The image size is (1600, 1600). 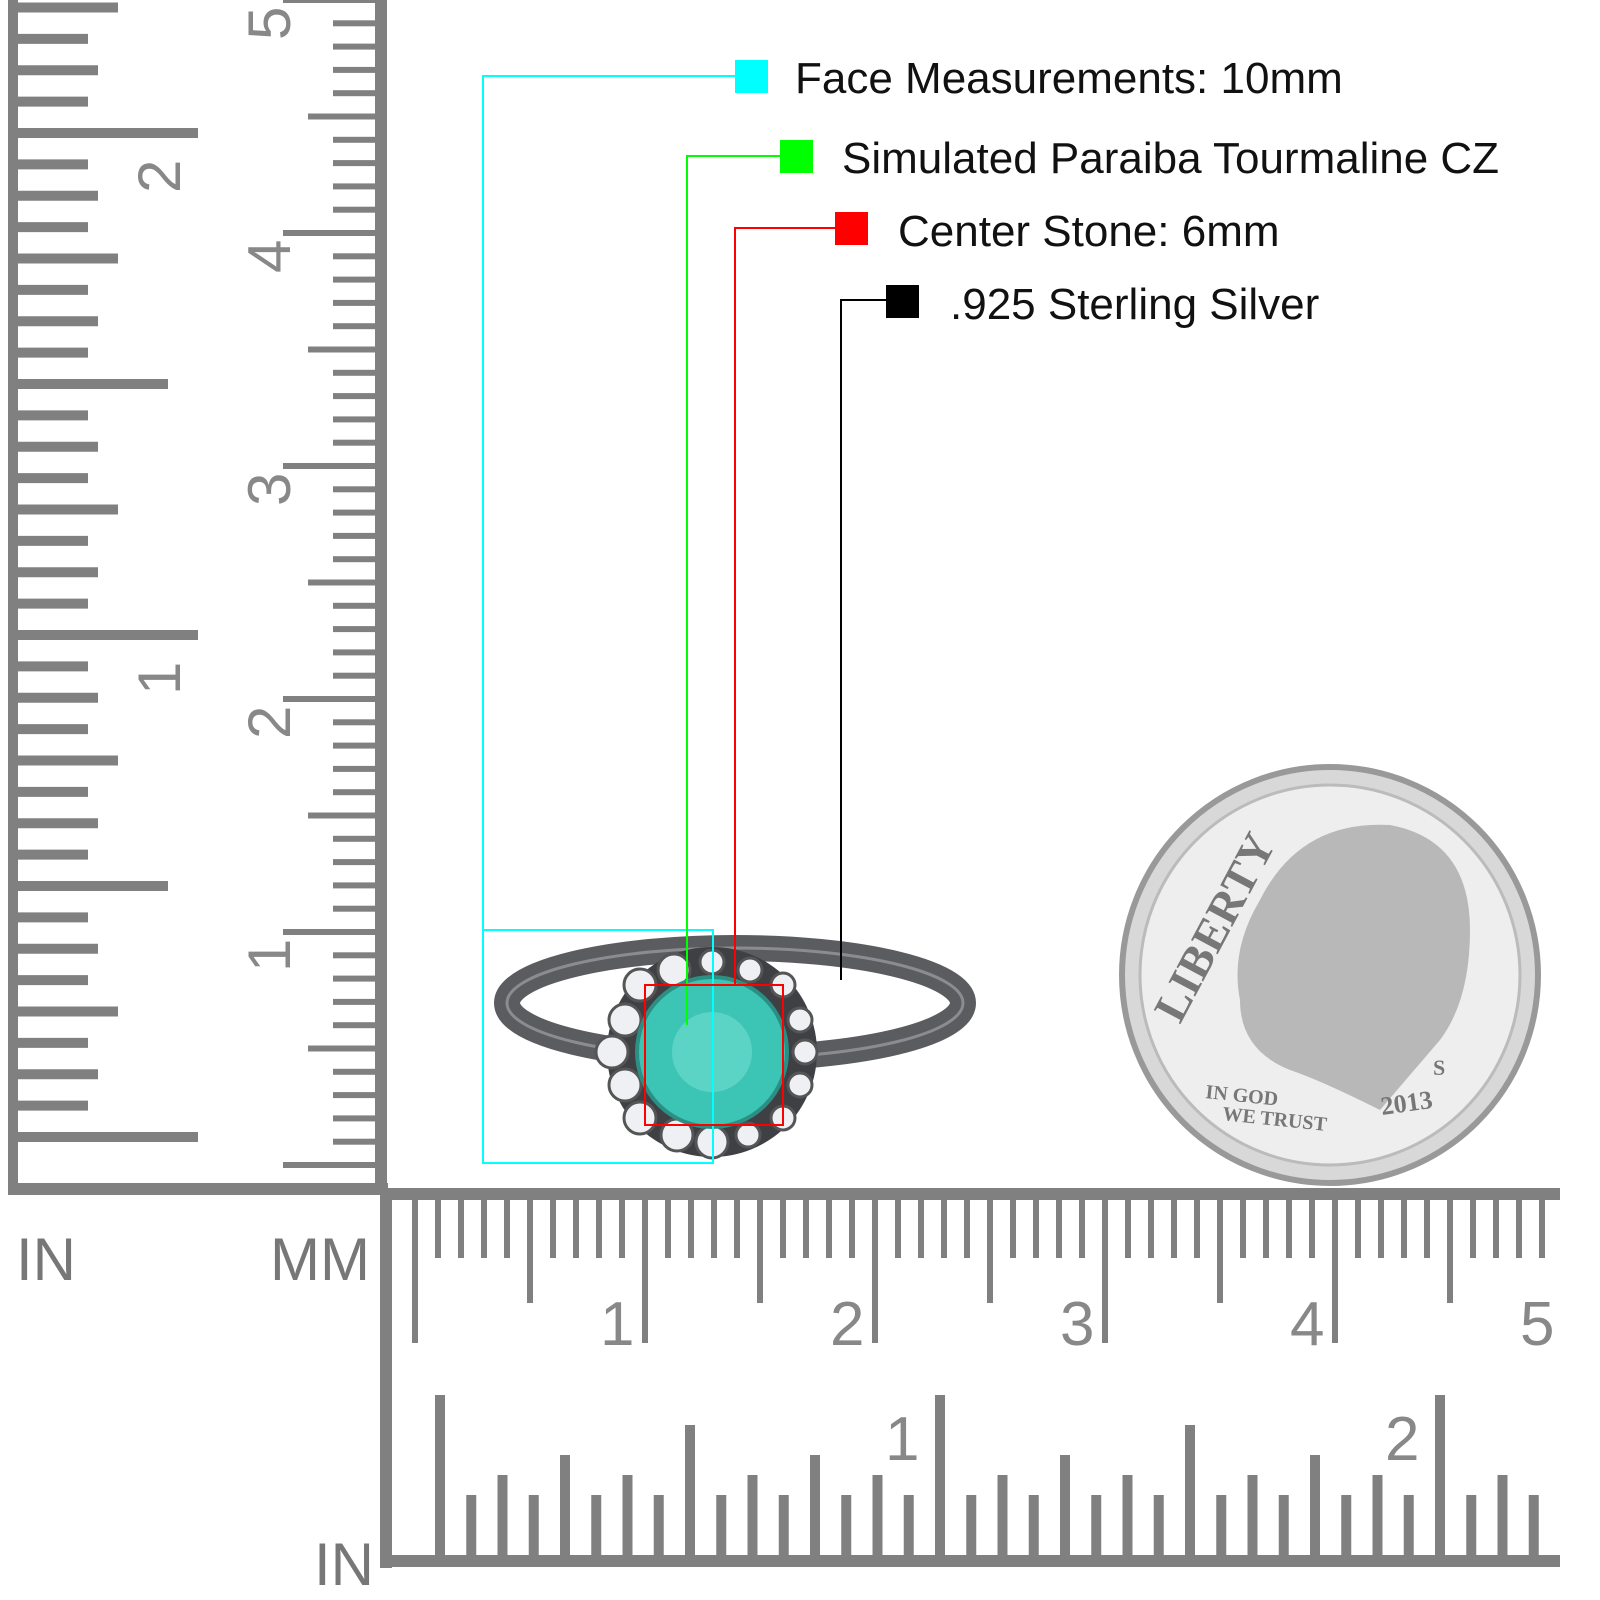 I want to click on unit-label-in-left: IN, so click(x=46, y=1259).